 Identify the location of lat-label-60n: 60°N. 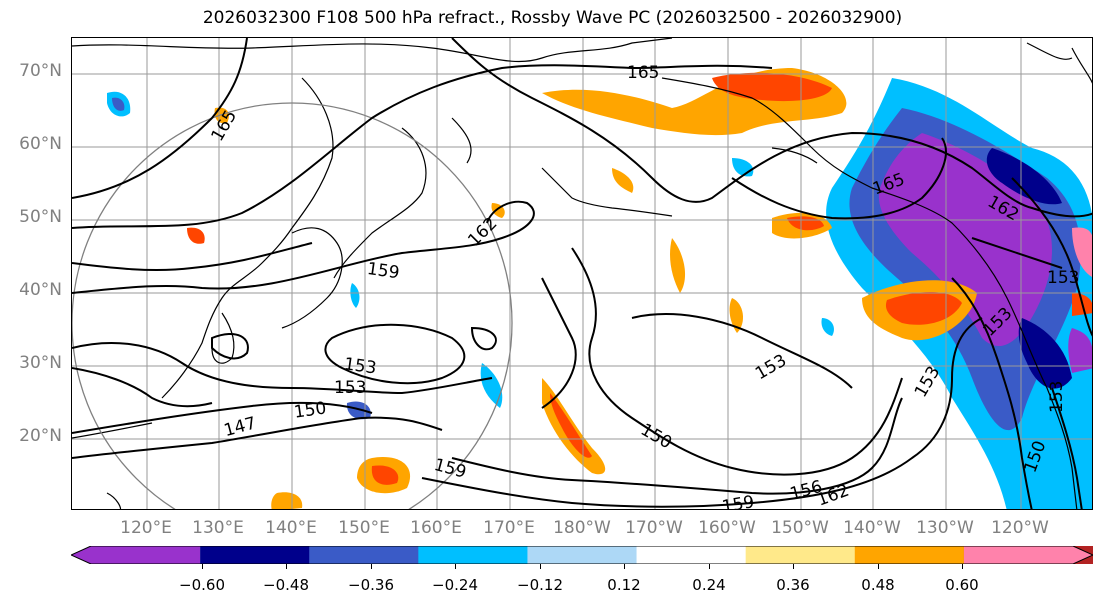
(40, 144).